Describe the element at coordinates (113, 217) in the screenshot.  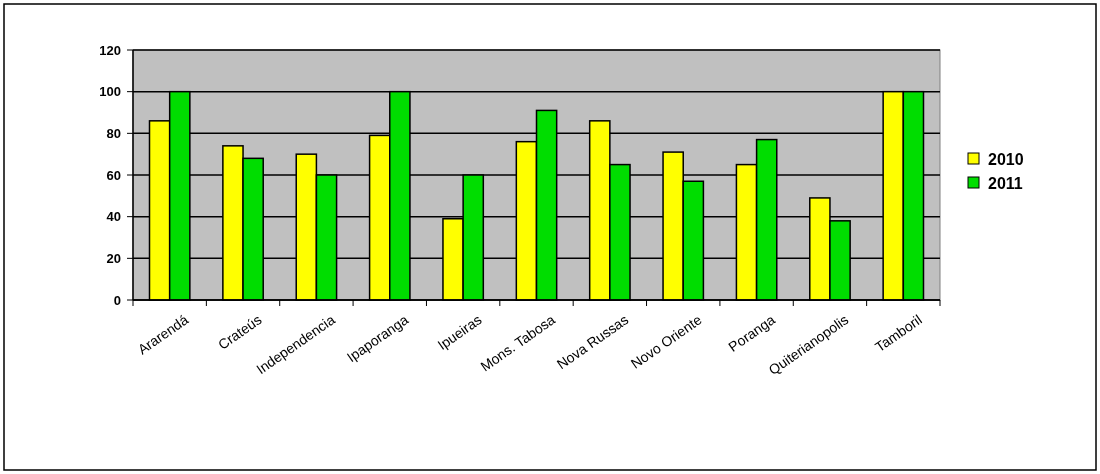
I see `y-tick-label: 40` at that location.